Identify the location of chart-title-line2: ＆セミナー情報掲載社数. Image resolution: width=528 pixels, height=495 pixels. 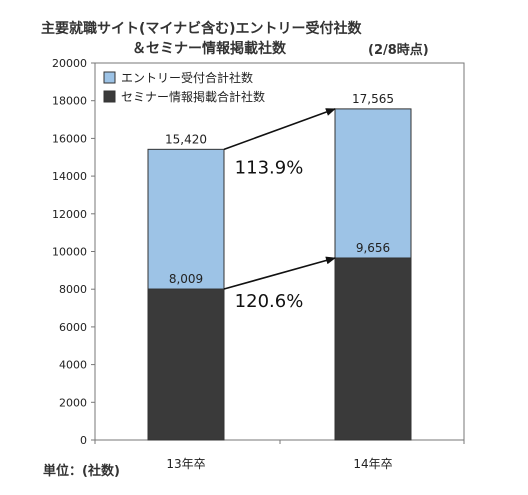
(209, 49).